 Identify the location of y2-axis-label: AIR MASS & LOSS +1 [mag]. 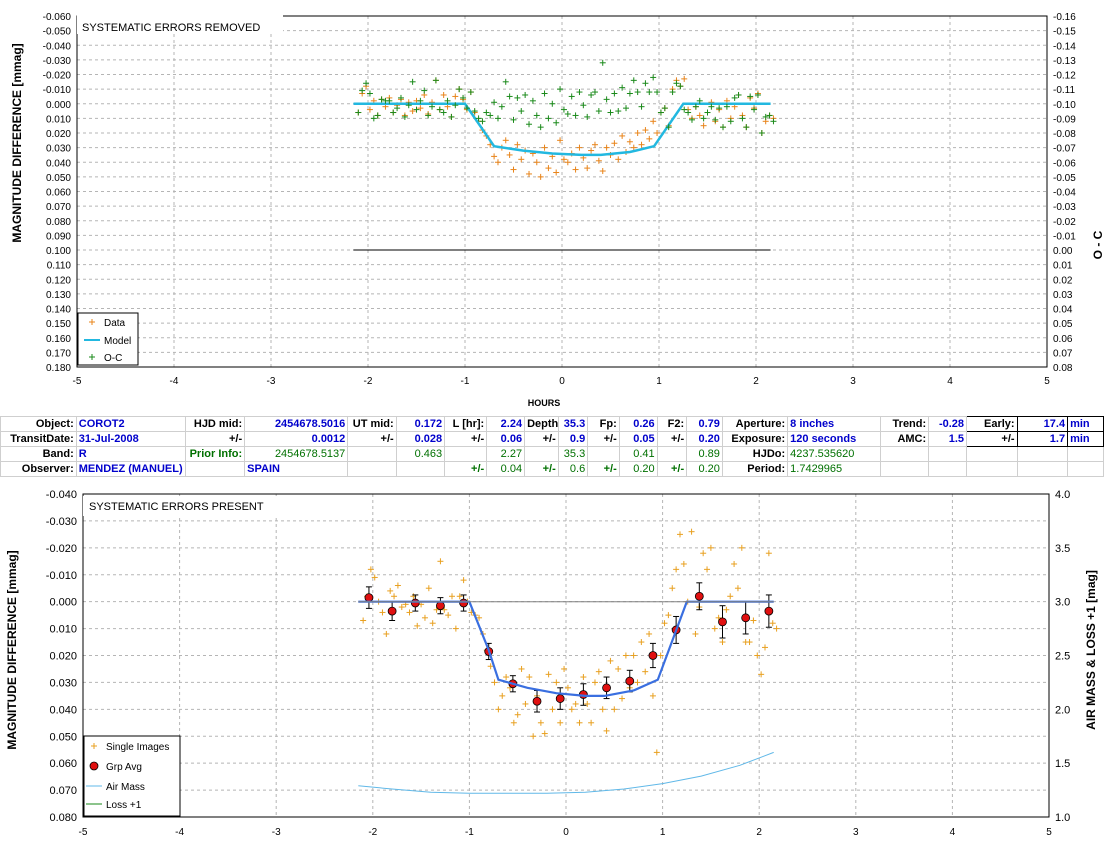
(1091, 650).